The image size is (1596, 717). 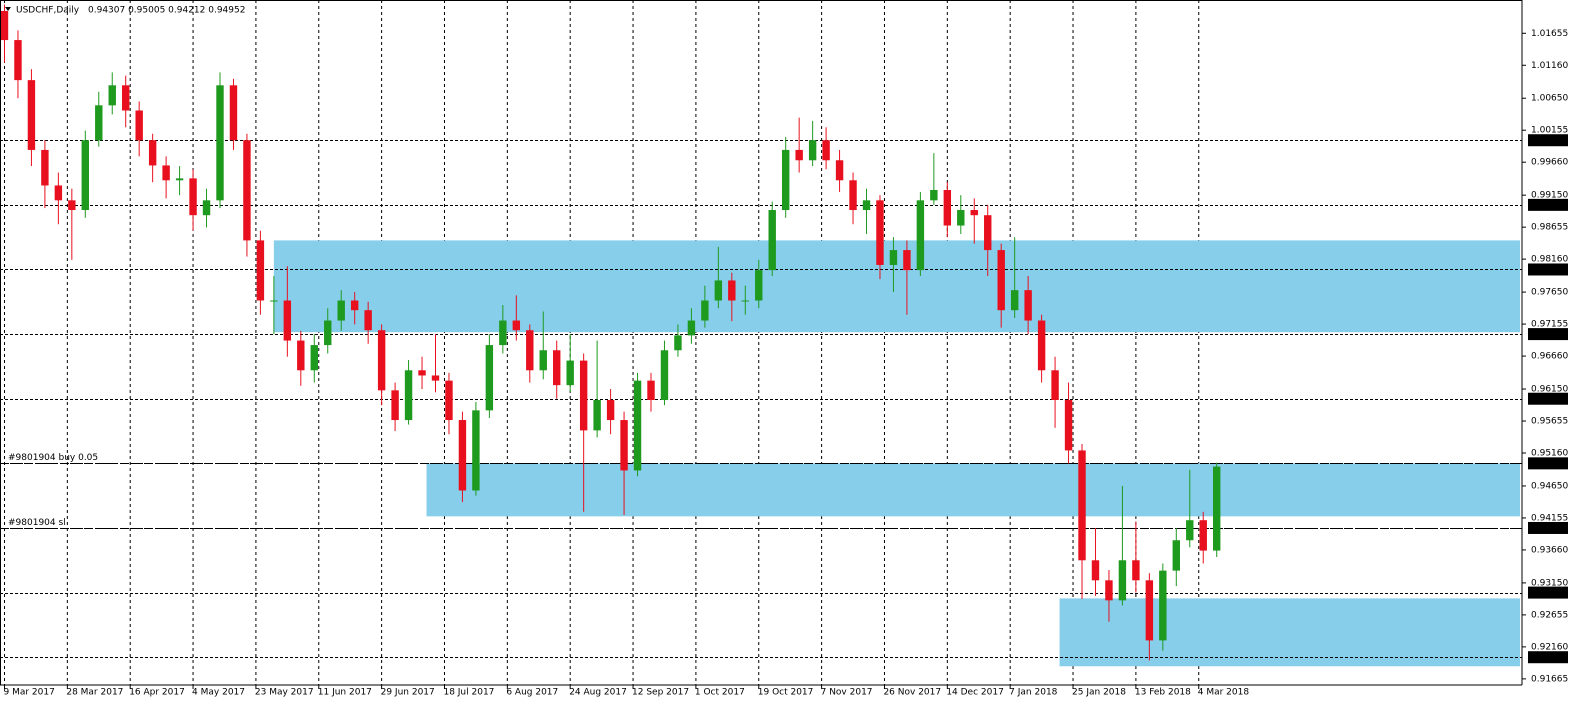 What do you see at coordinates (532, 693) in the screenshot?
I see `x-tick-label: 6 Aug 2017` at bounding box center [532, 693].